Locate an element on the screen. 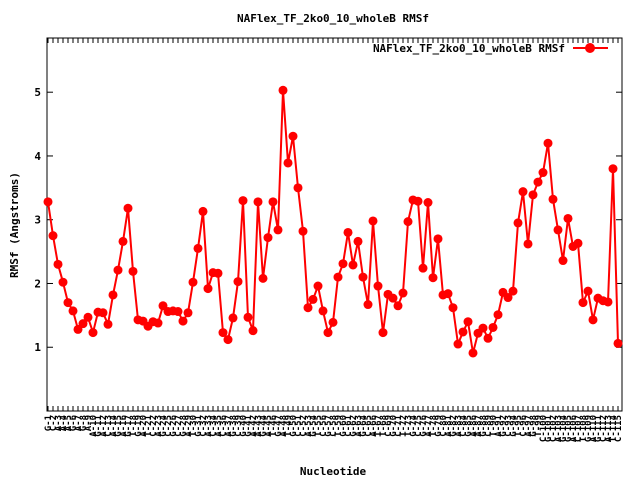 Image resolution: width=640 pixels, height=480 pixels. x-tick-label: T-18 is located at coordinates (134, 426).